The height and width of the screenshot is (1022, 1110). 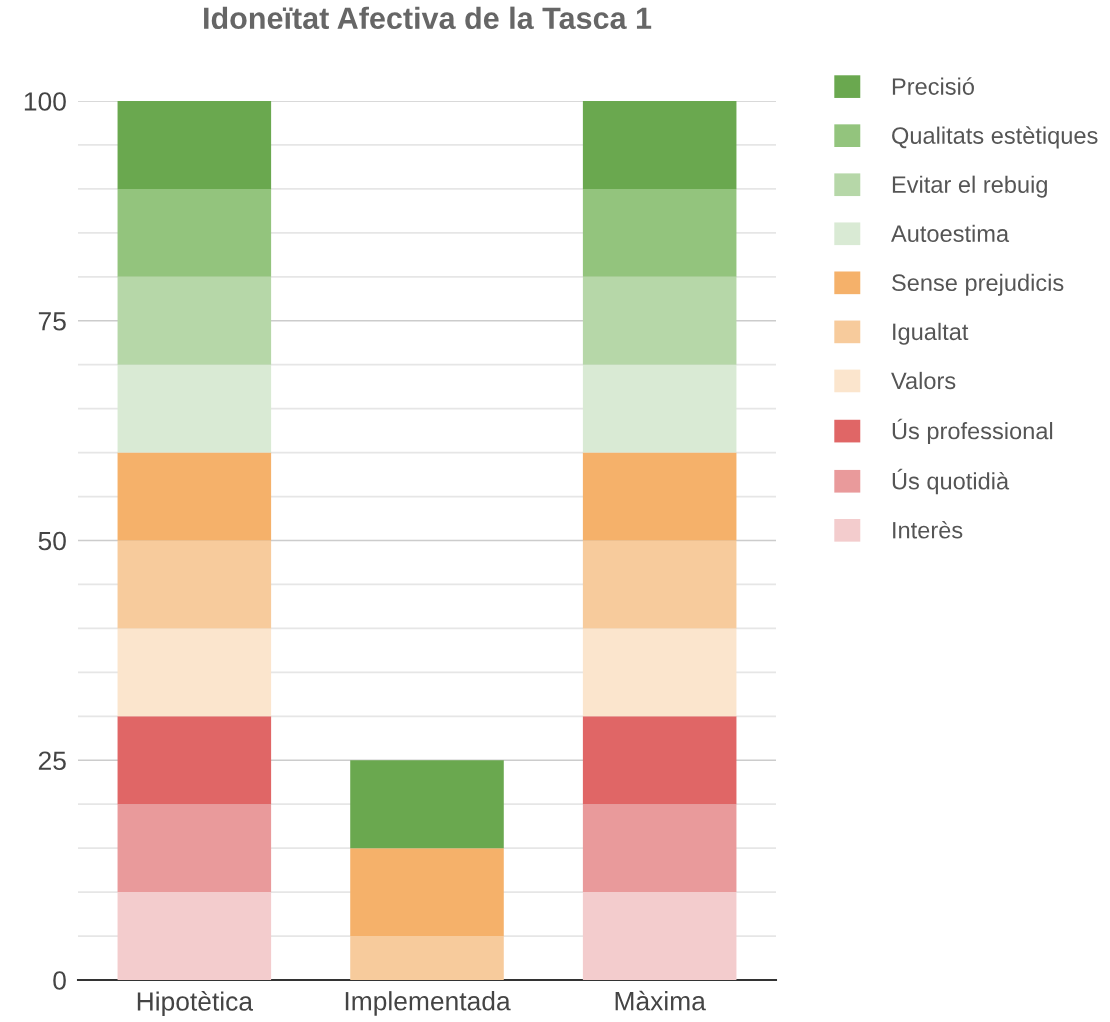 What do you see at coordinates (969, 186) in the screenshot?
I see `legend-label: Evitar el rebuig` at bounding box center [969, 186].